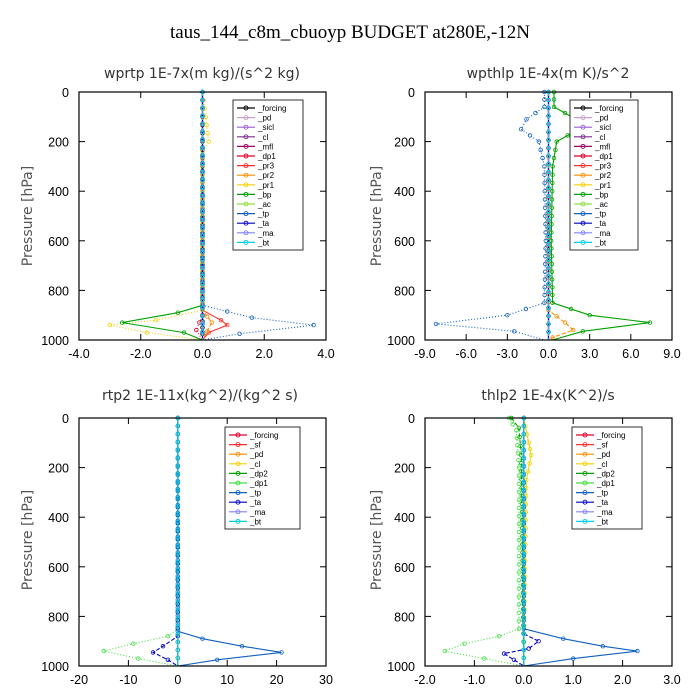  Describe the element at coordinates (227, 680) in the screenshot. I see `x-tick-label: 10` at that location.